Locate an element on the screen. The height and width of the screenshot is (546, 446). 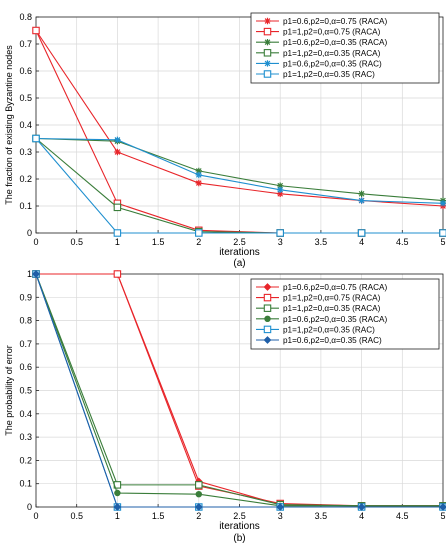
legend-item: p1=0.6,p2=0,α=0.35 (RACA) is located at coordinates (321, 42).